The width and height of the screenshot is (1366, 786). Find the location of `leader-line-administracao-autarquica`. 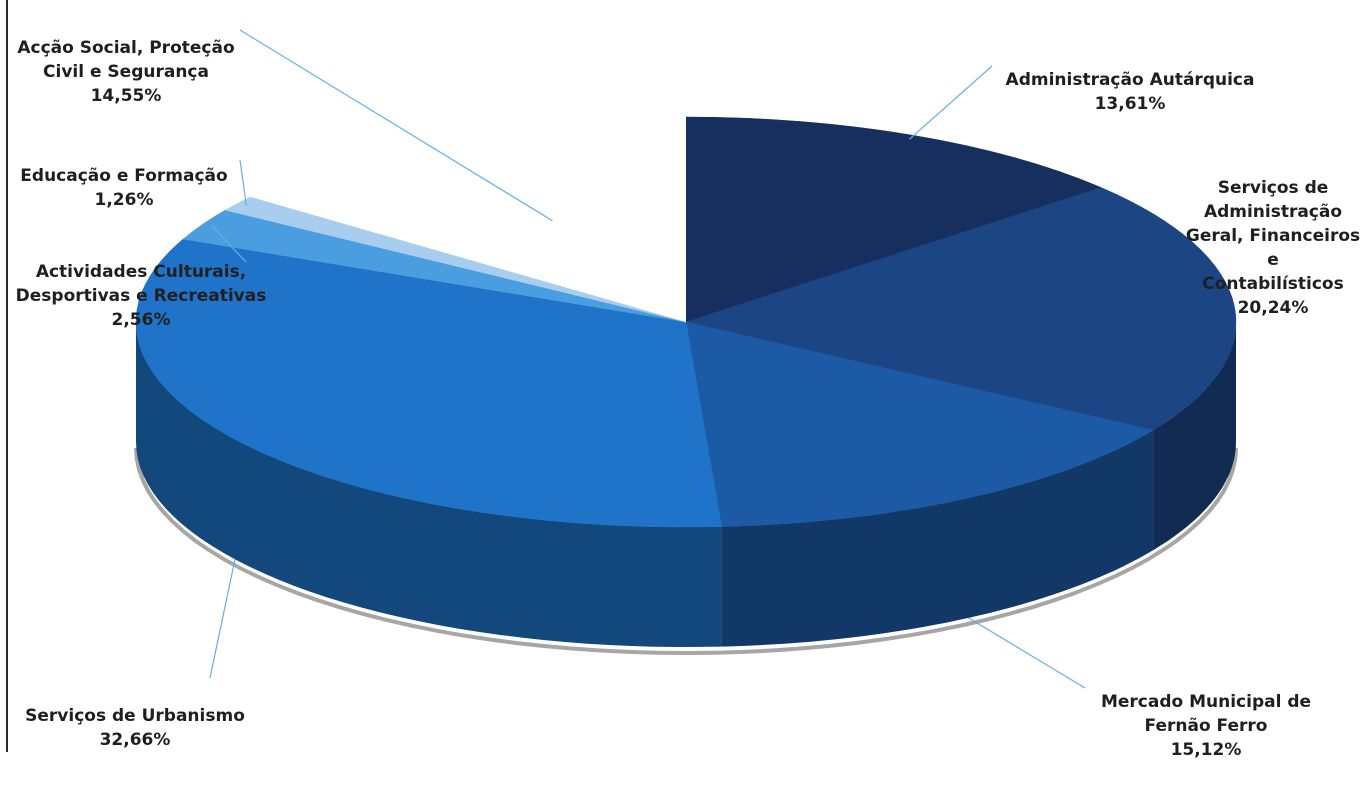

leader-line-administracao-autarquica is located at coordinates (951, 102).